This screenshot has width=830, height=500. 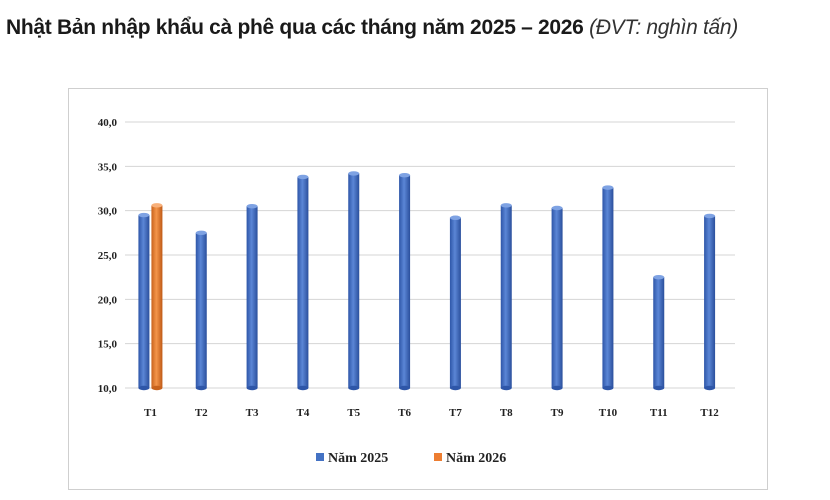 I want to click on y-tick-label: 35,0, so click(x=108, y=167).